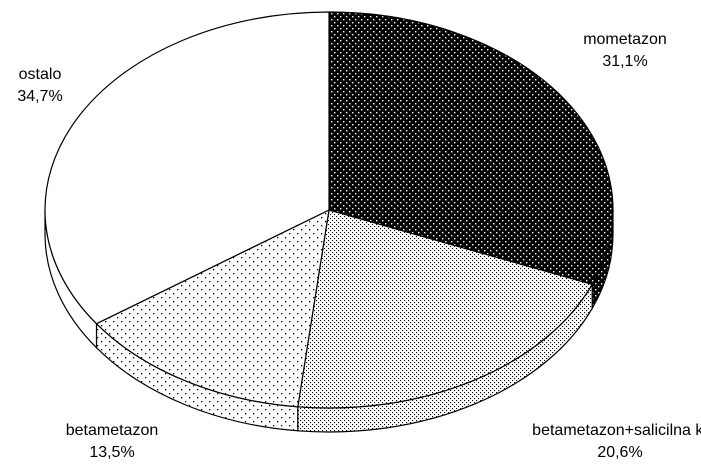  What do you see at coordinates (111, 452) in the screenshot?
I see `value-label: 13,5%` at bounding box center [111, 452].